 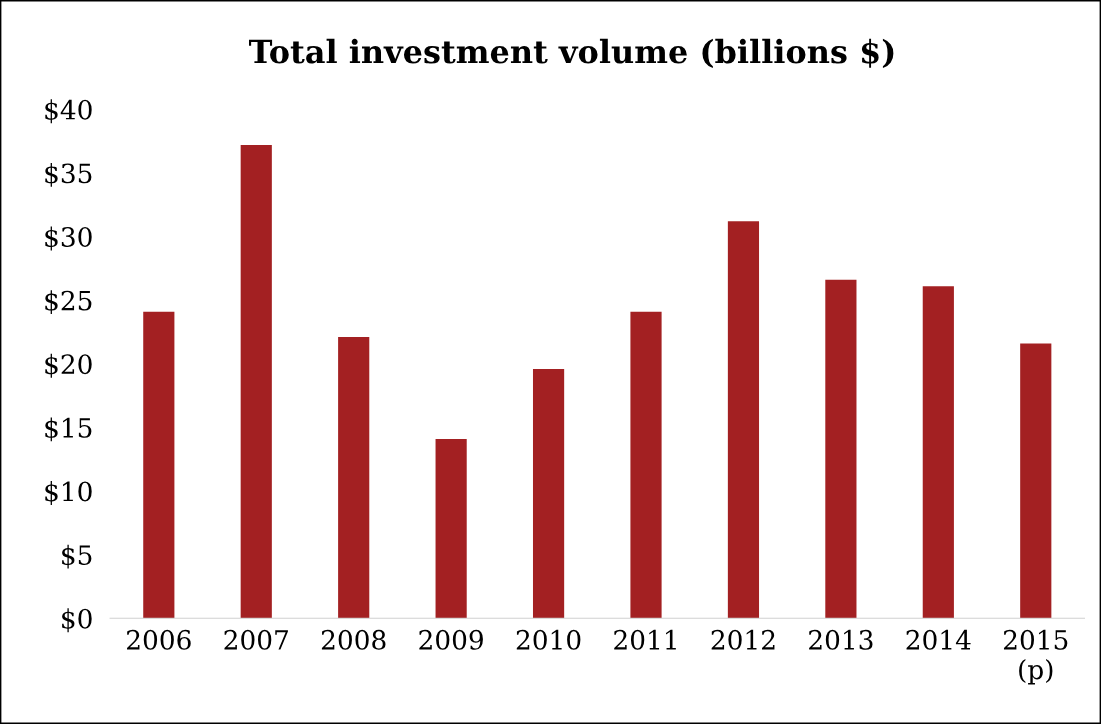 What do you see at coordinates (548, 639) in the screenshot?
I see `x-tick-label: 2010` at bounding box center [548, 639].